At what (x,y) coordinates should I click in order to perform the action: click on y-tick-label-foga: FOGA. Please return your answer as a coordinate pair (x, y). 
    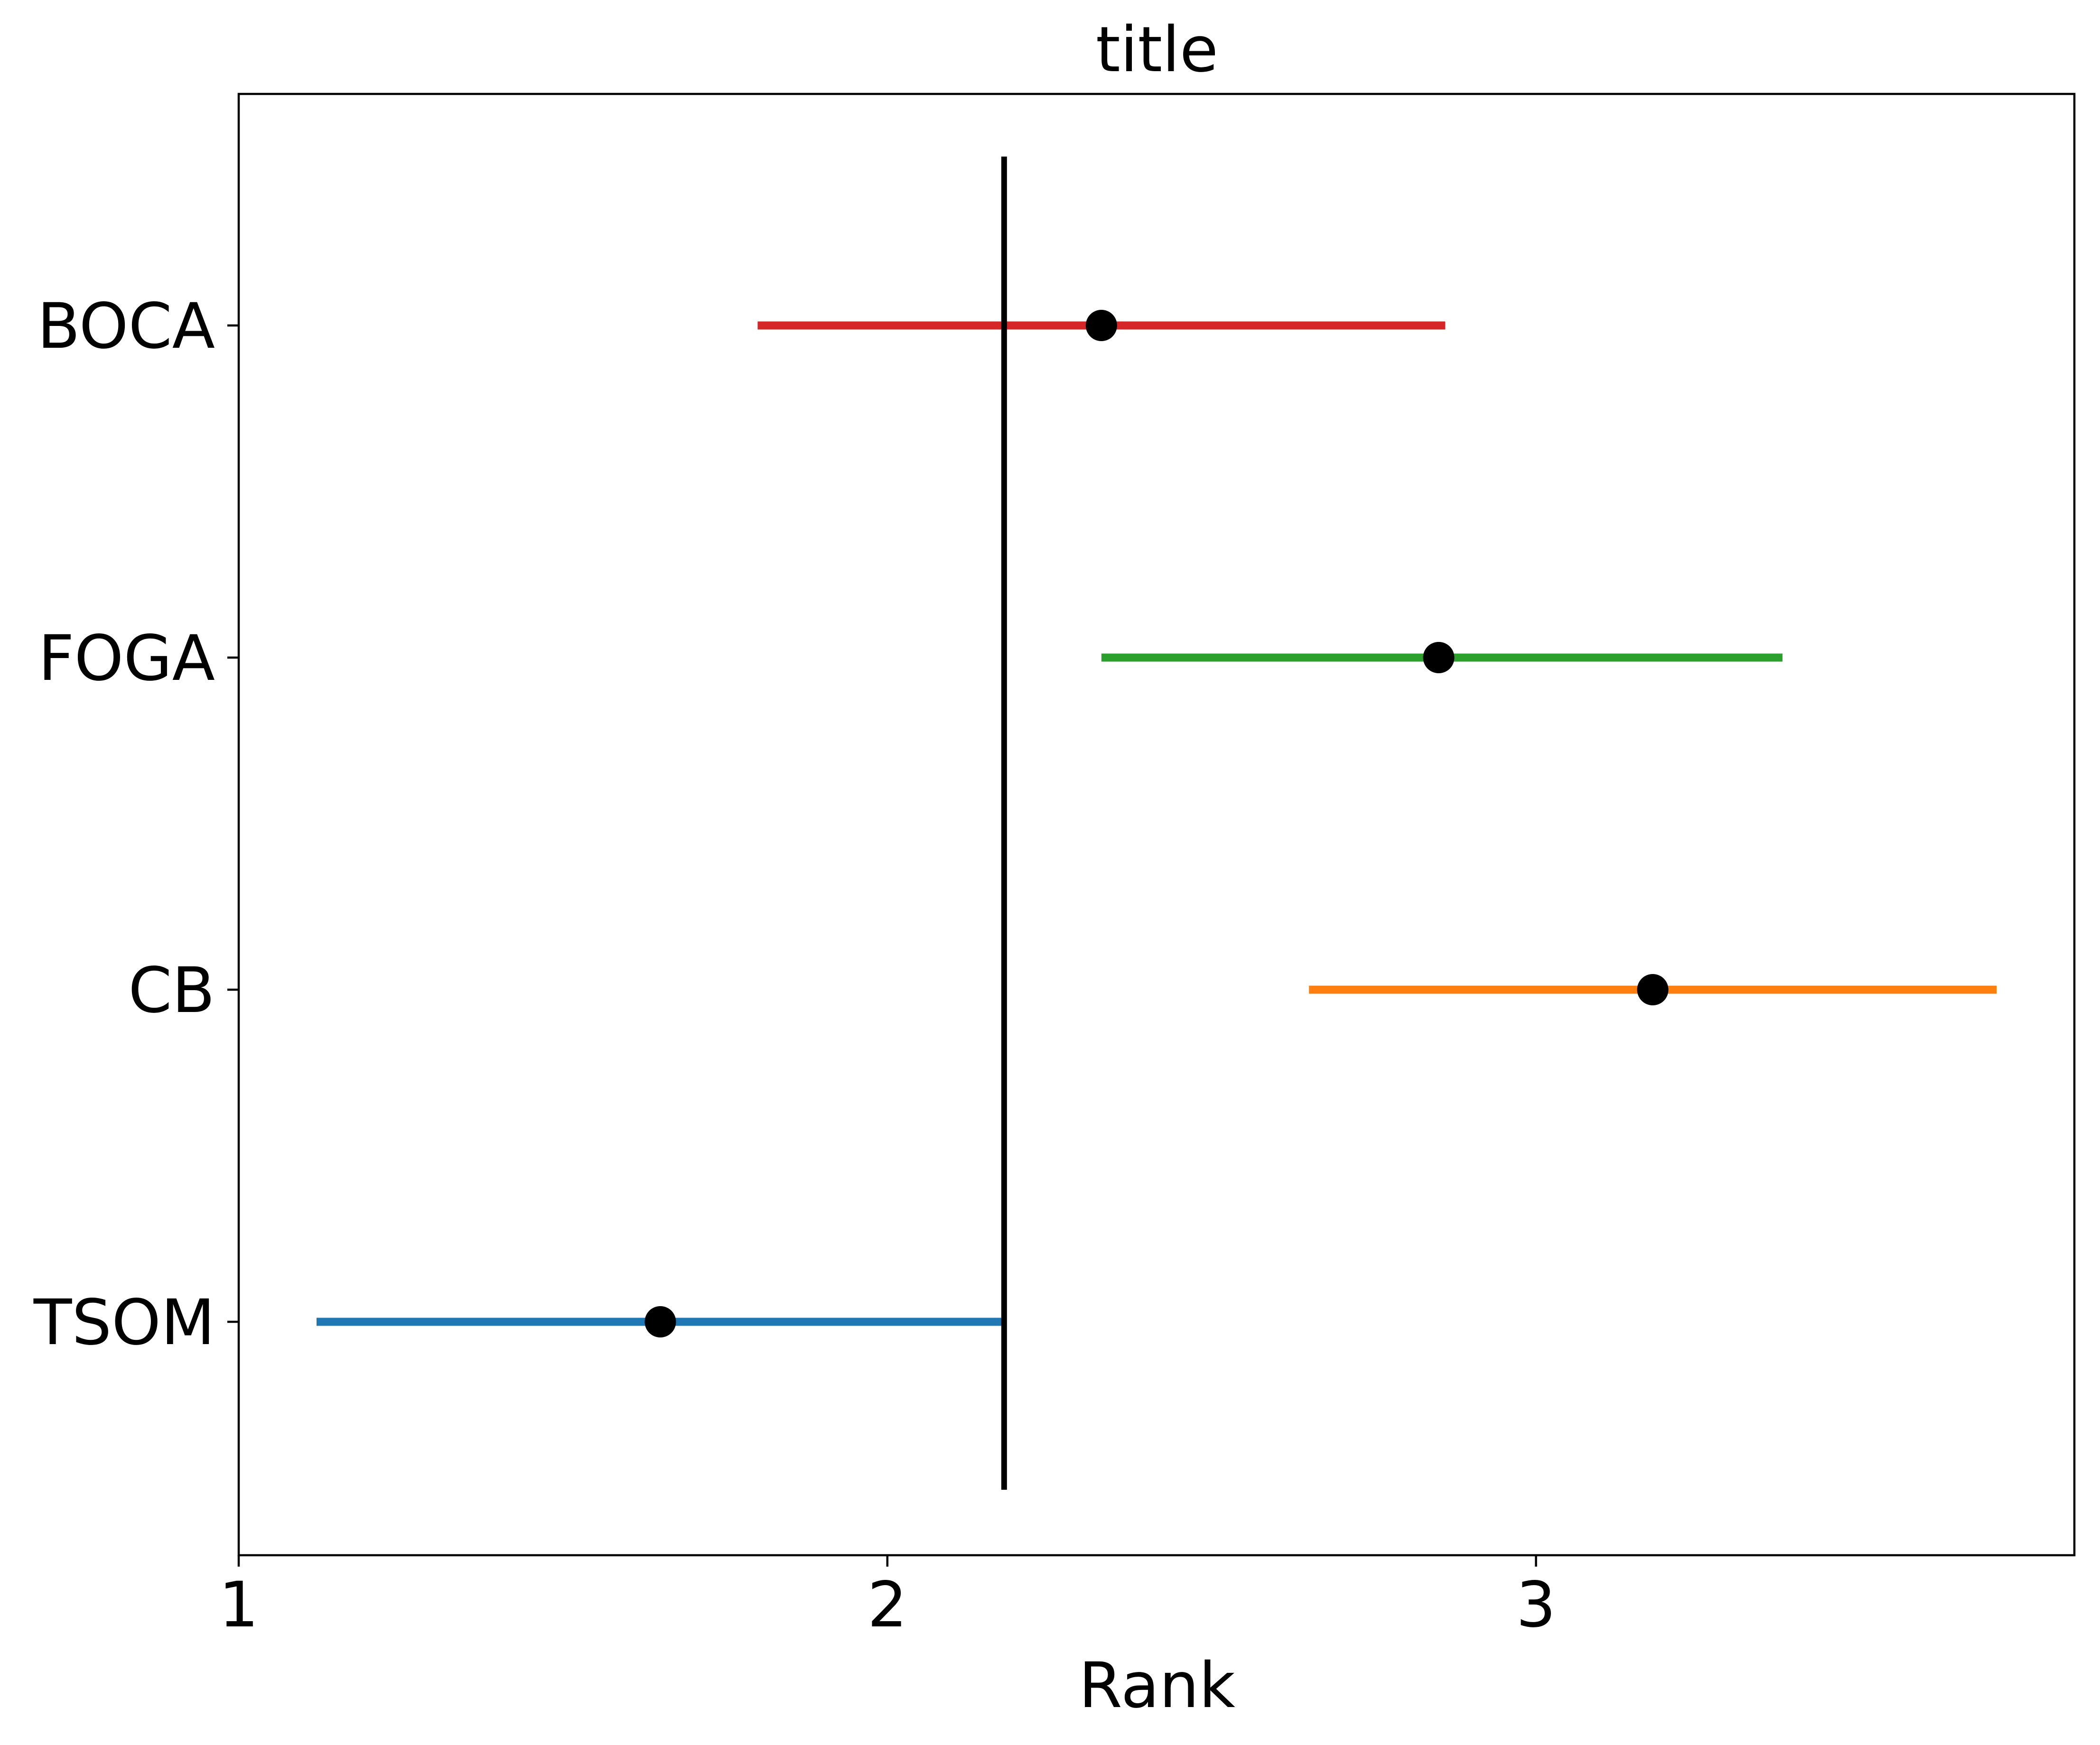
    Looking at the image, I should click on (127, 659).